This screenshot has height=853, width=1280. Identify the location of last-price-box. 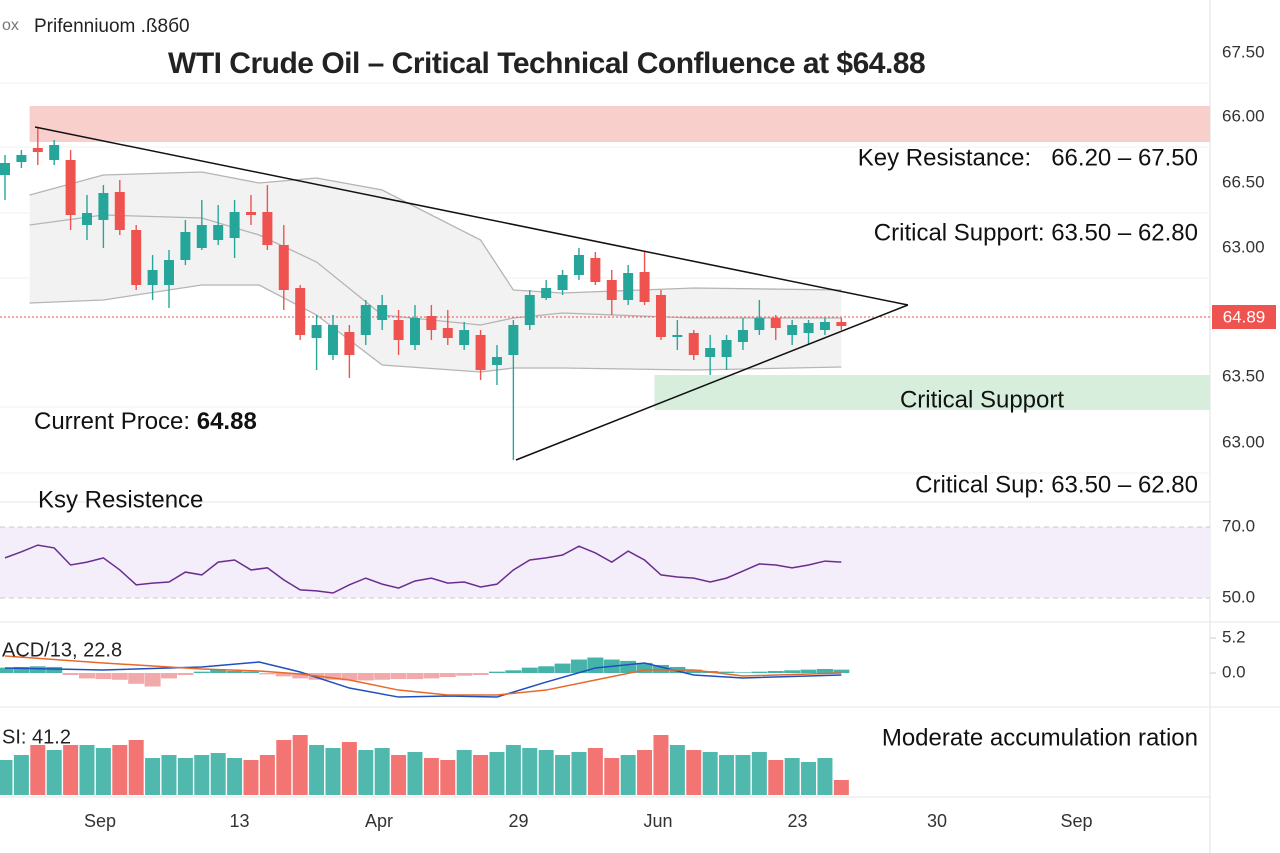
(1244, 317).